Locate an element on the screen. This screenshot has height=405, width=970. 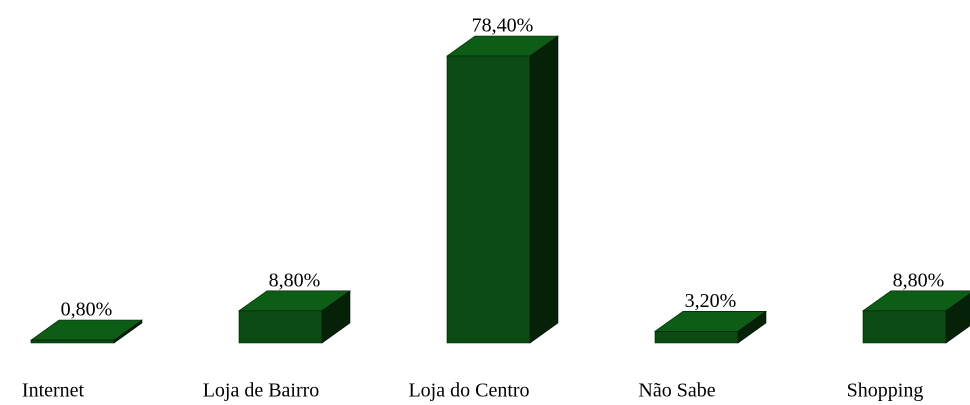
bar-top is located at coordinates (86, 330).